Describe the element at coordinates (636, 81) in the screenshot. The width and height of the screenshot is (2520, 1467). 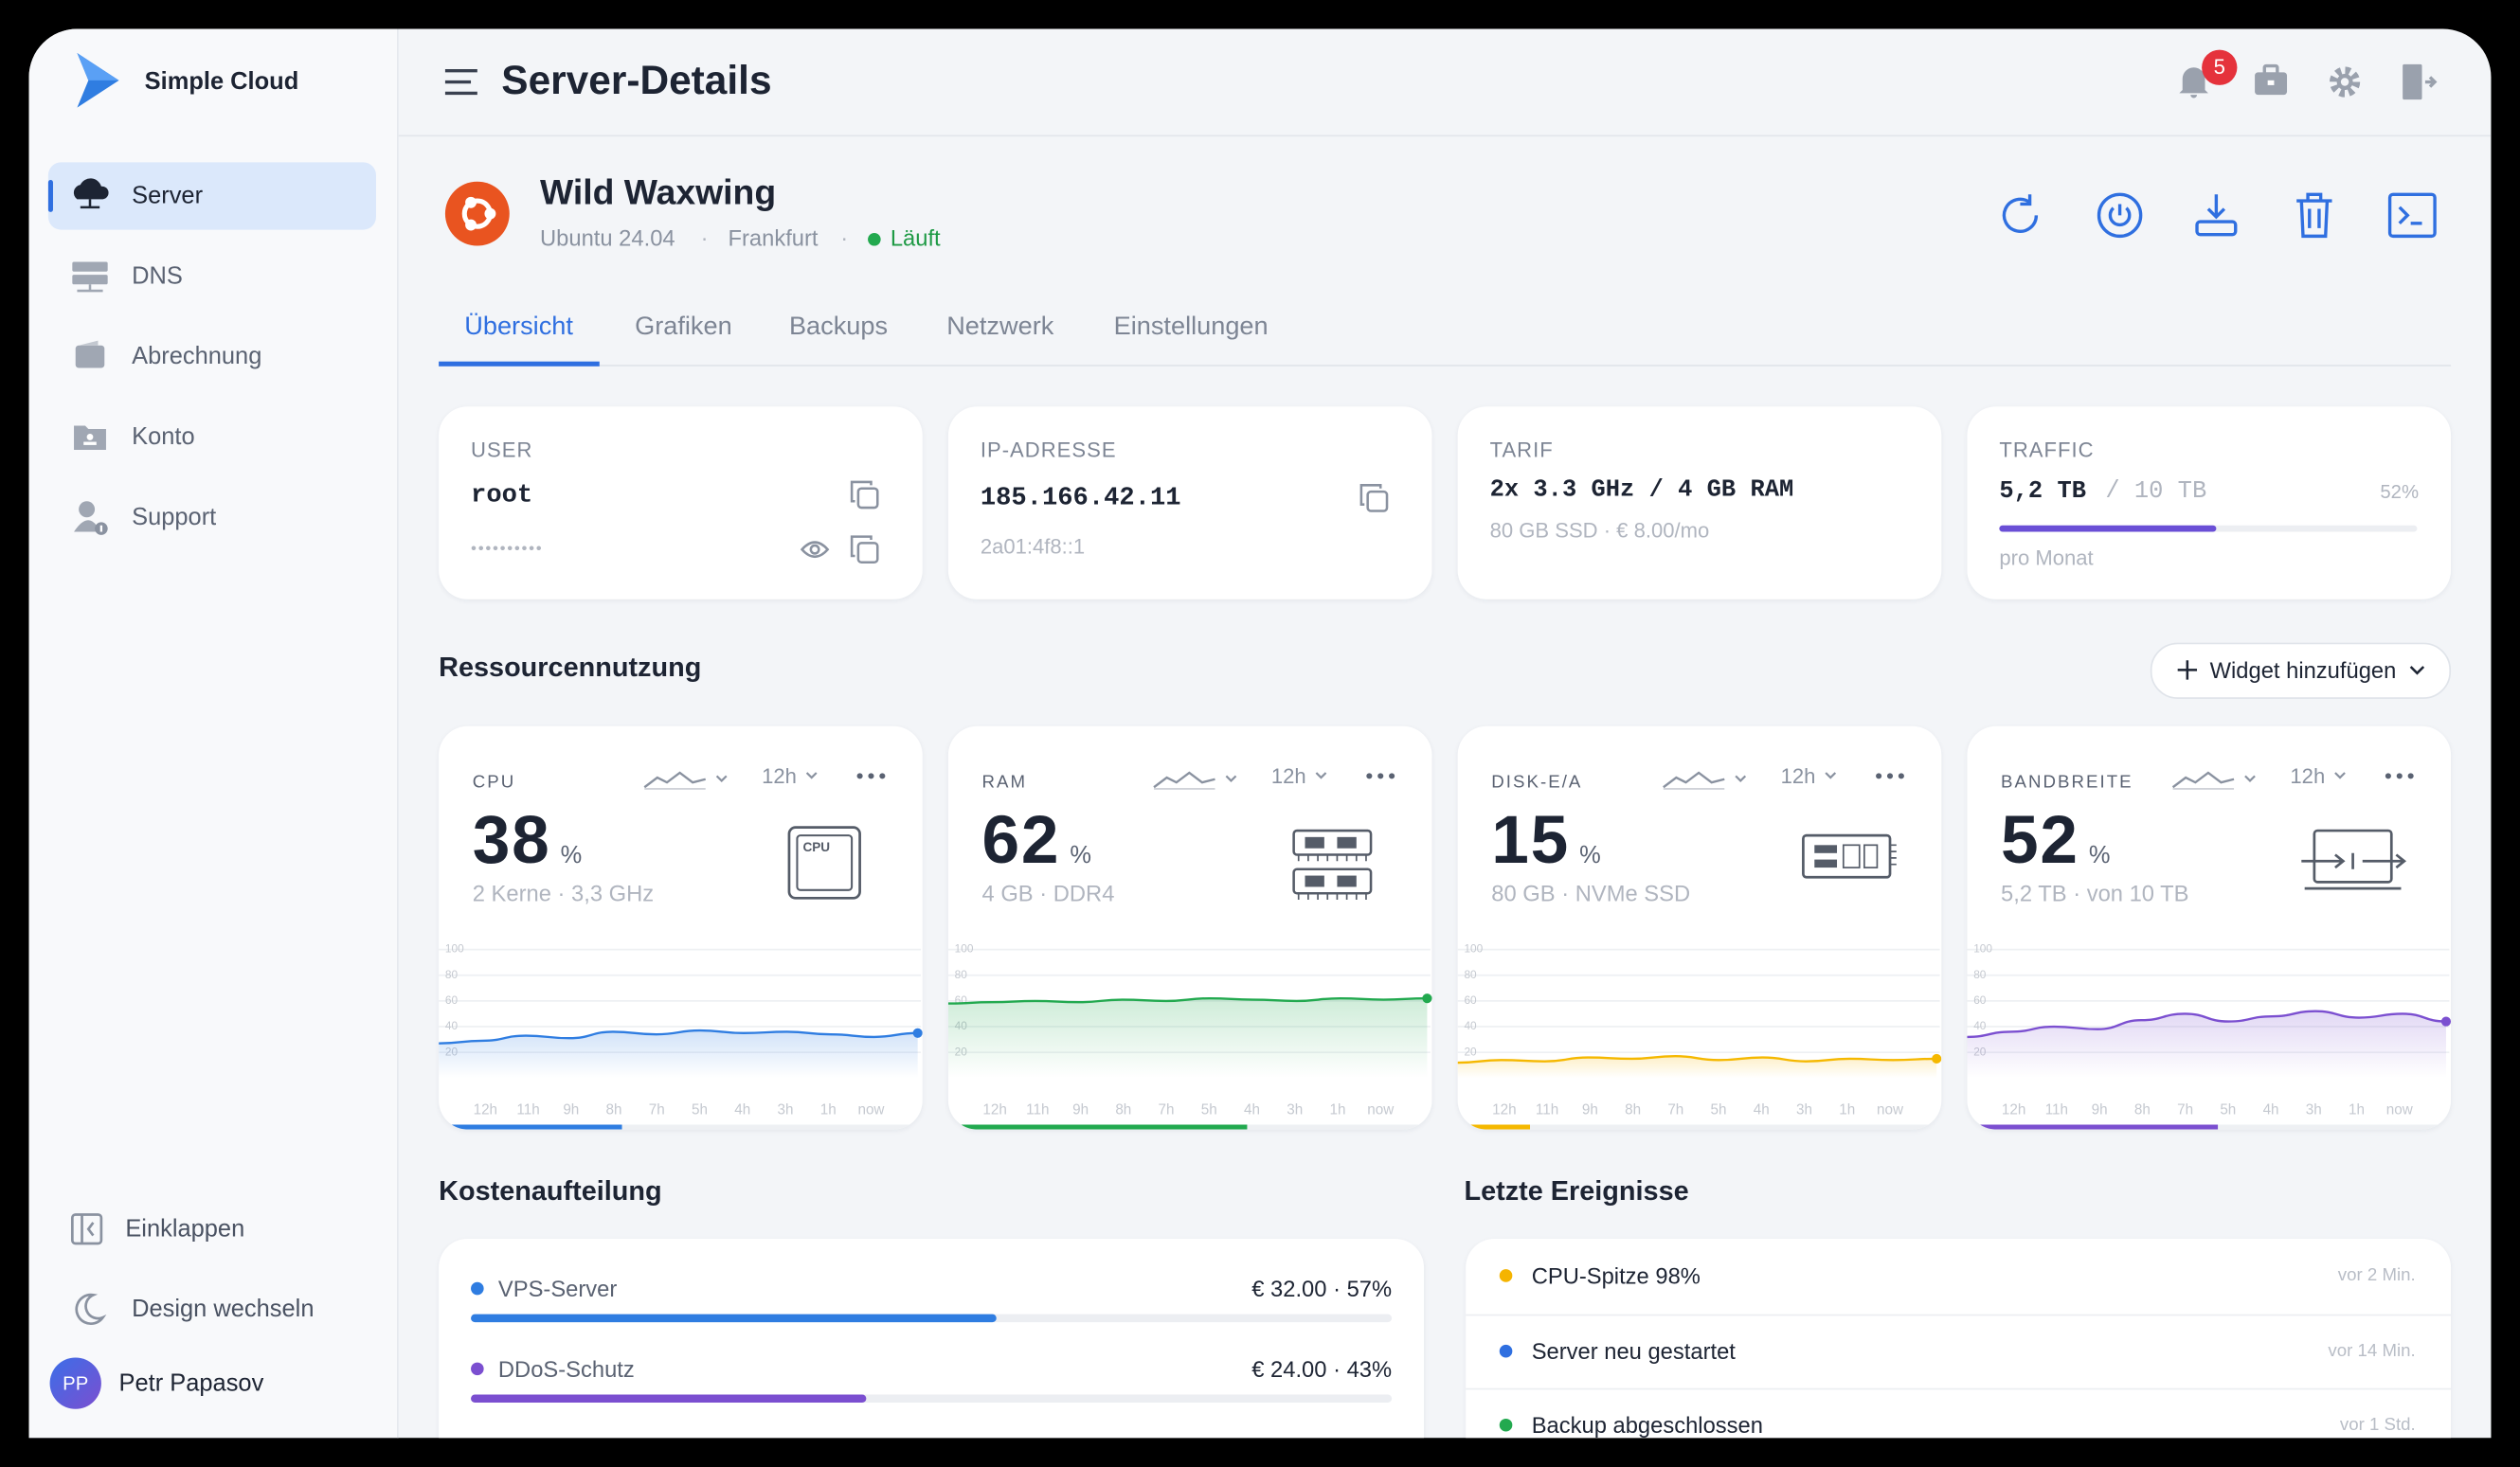
I see `page-title: Server-Details` at that location.